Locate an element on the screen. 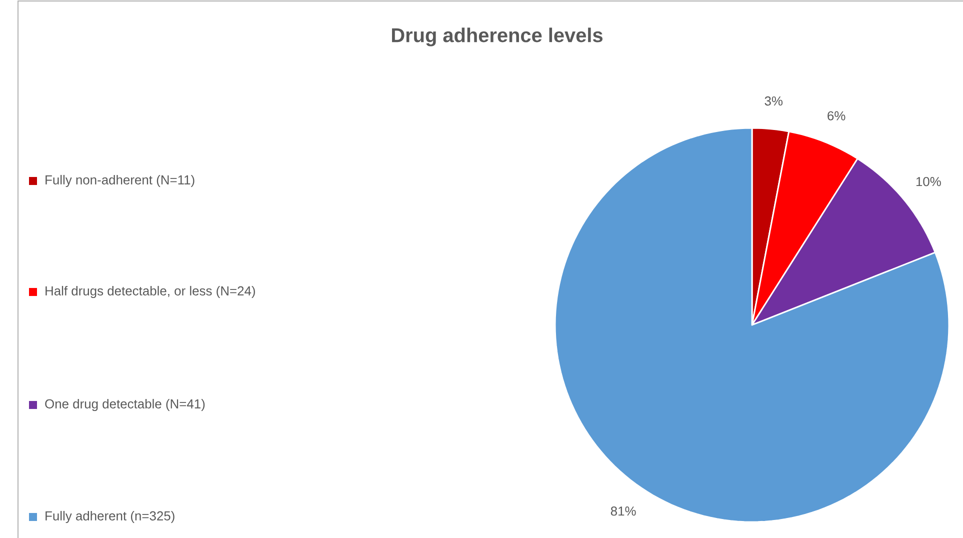 Image resolution: width=963 pixels, height=538 pixels. data-label: 3% is located at coordinates (773, 101).